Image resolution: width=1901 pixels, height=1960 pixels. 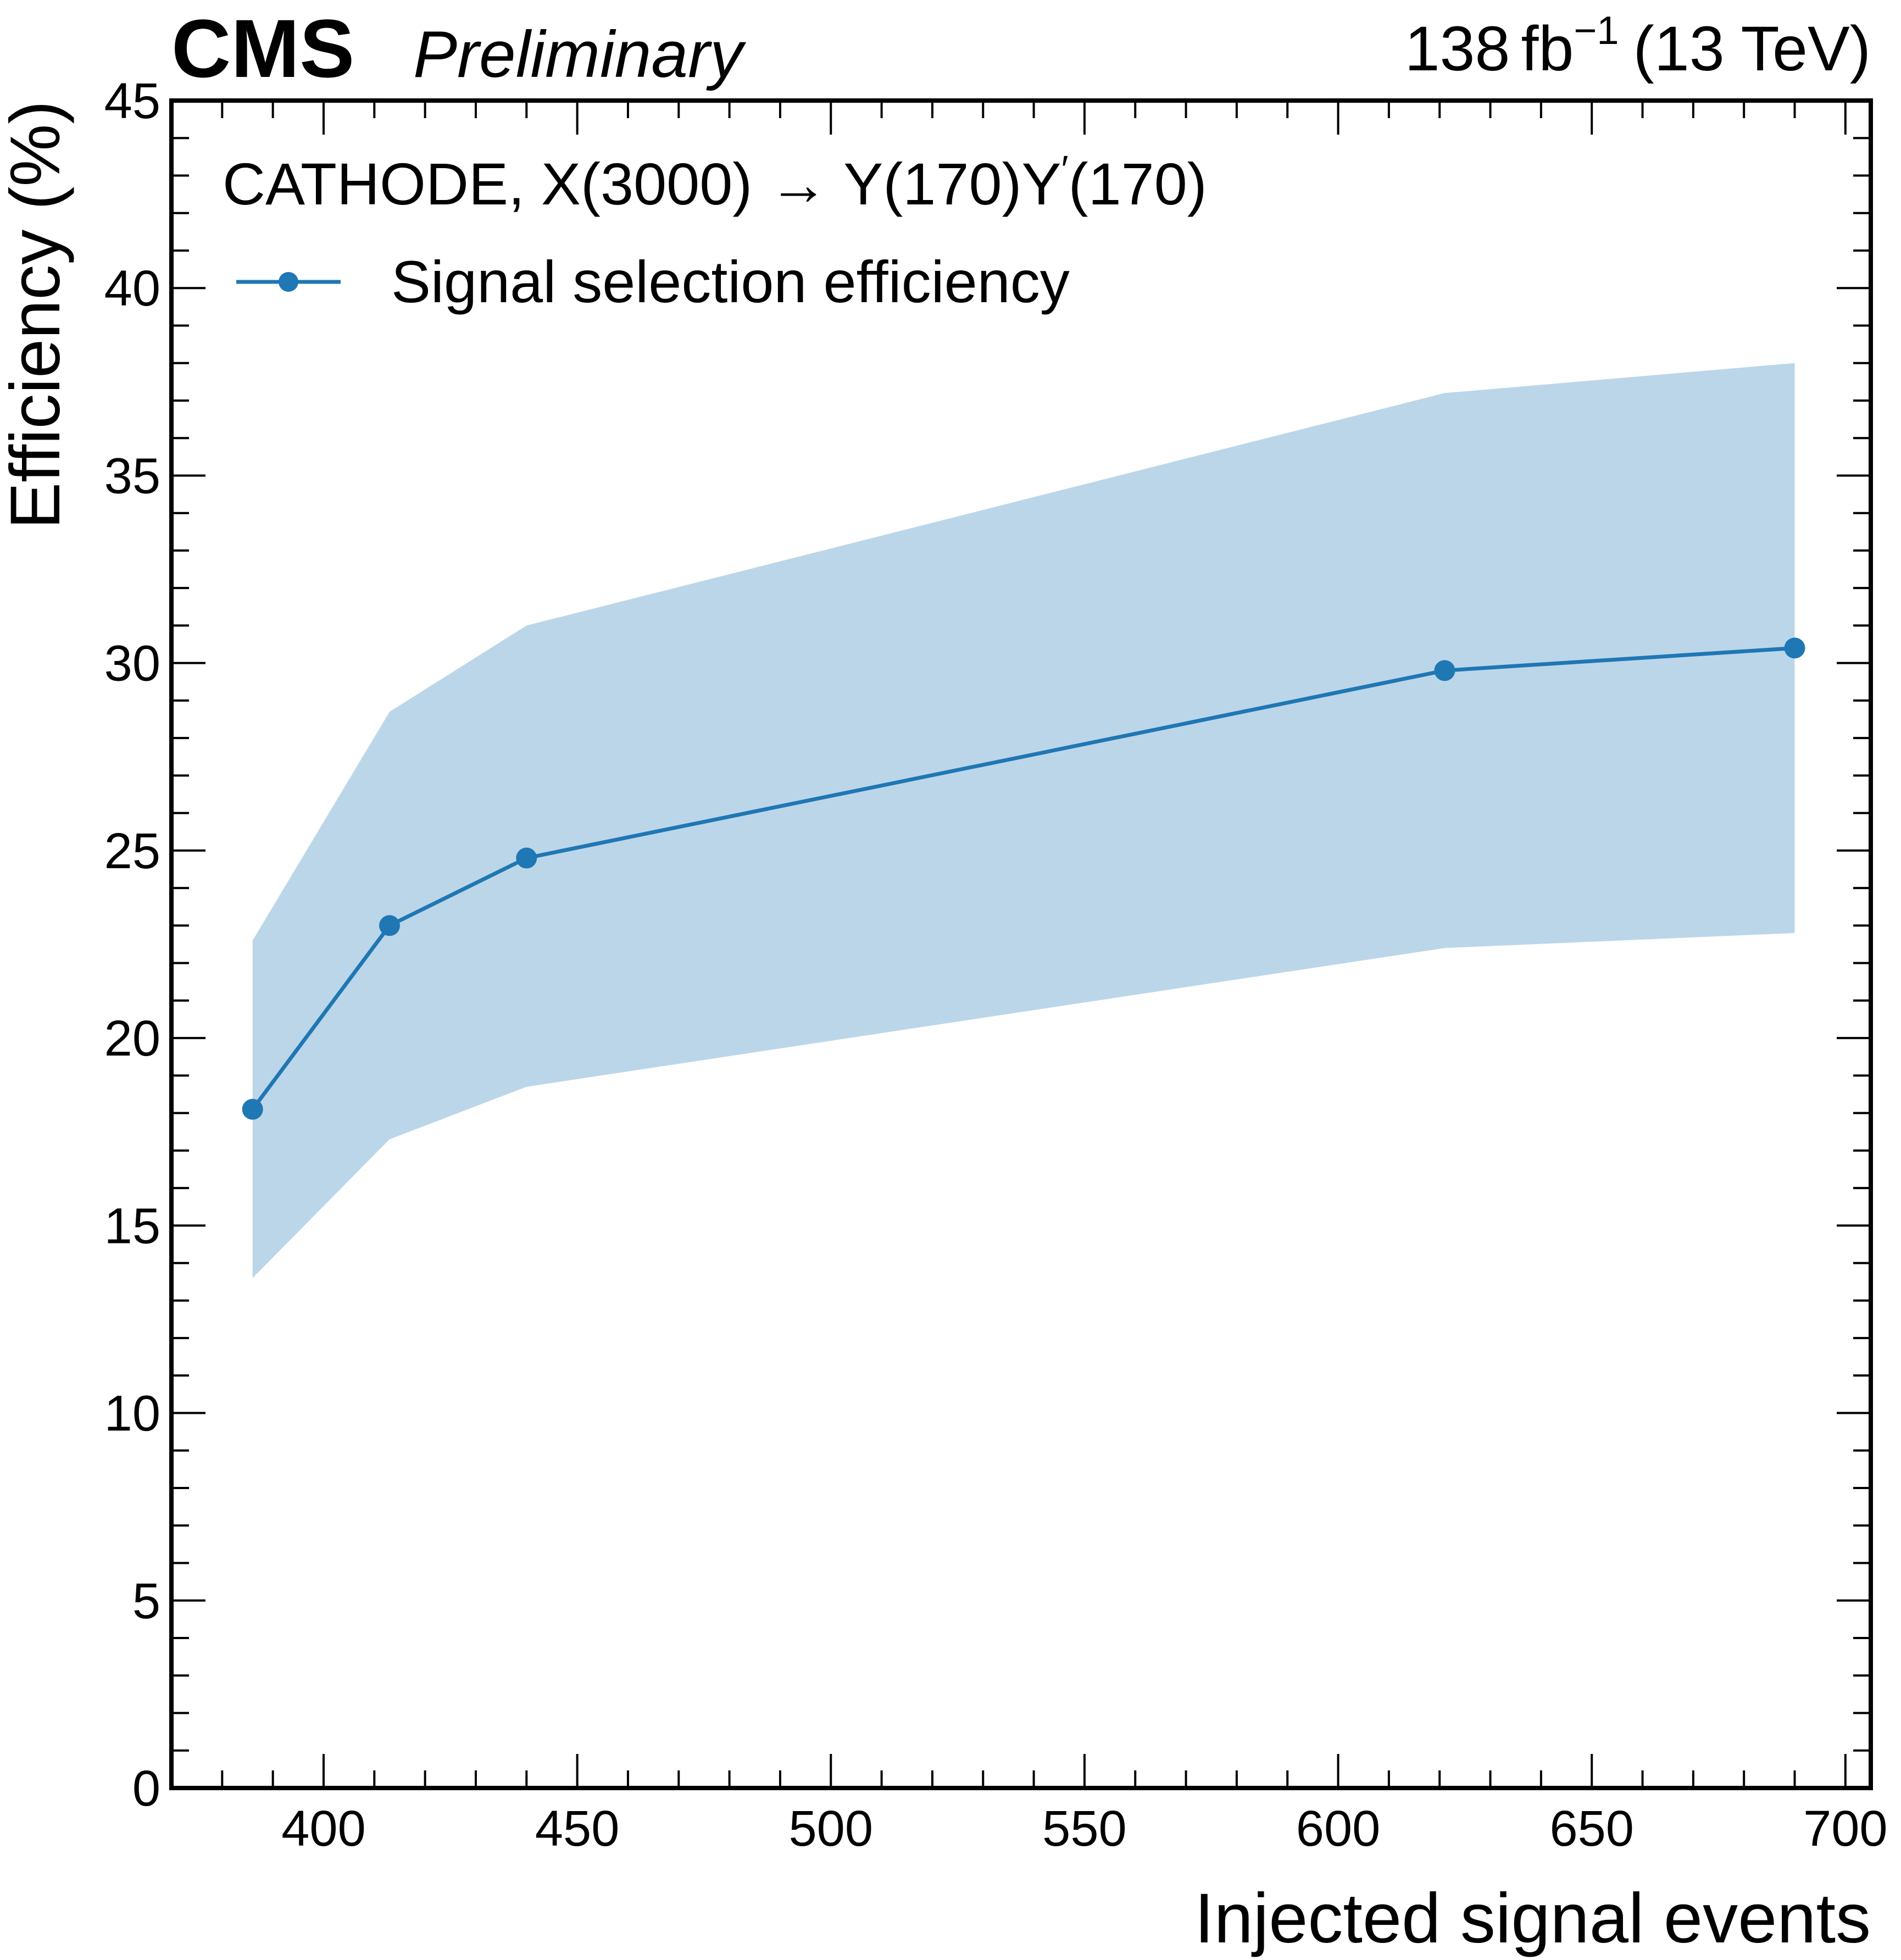 What do you see at coordinates (577, 1829) in the screenshot?
I see `x-tick-label: 450` at bounding box center [577, 1829].